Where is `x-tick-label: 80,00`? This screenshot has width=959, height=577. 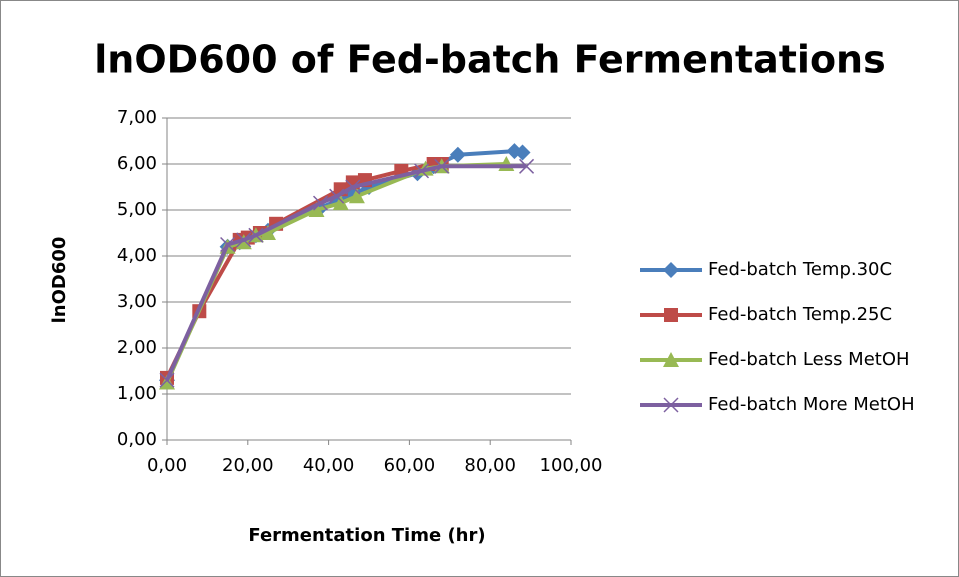 x-tick-label: 80,00 is located at coordinates (490, 465).